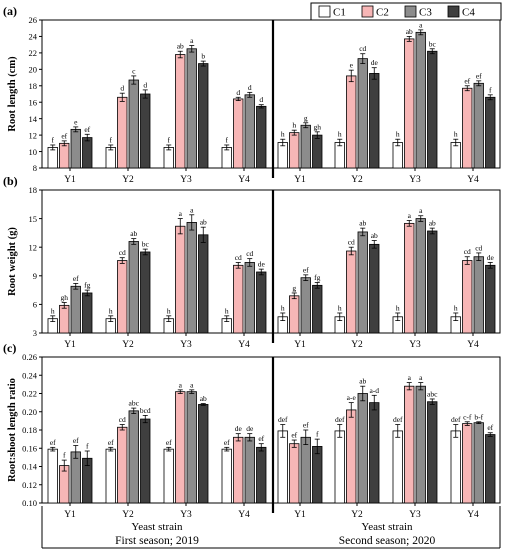 Image resolution: width=508 pixels, height=550 pixels. Describe the element at coordinates (317, 277) in the screenshot. I see `significance-letter: fg` at that location.